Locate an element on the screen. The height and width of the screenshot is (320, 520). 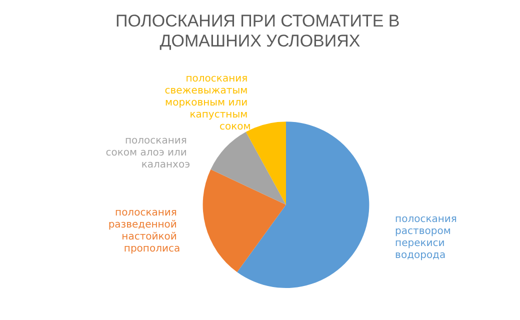
slice-label: полоскания разведенной настойкой прополиса is located at coordinates (144, 230).